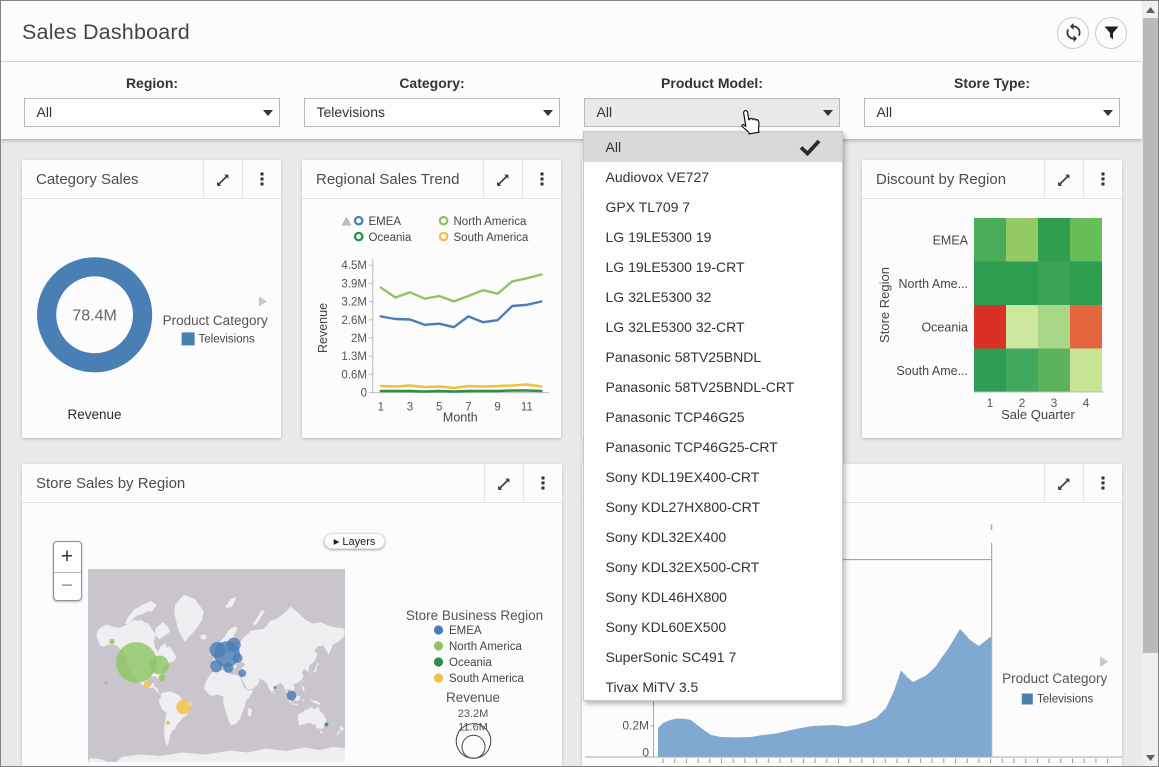 This screenshot has width=1159, height=767. What do you see at coordinates (474, 615) in the screenshot?
I see `svg-text: Store Business Region` at bounding box center [474, 615].